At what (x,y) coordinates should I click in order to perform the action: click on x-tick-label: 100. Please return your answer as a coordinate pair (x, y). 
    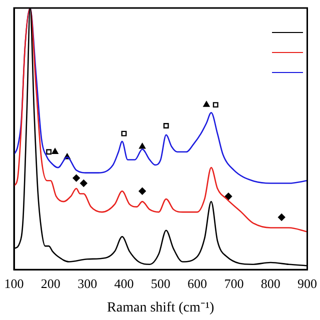
    Looking at the image, I should click on (14, 283).